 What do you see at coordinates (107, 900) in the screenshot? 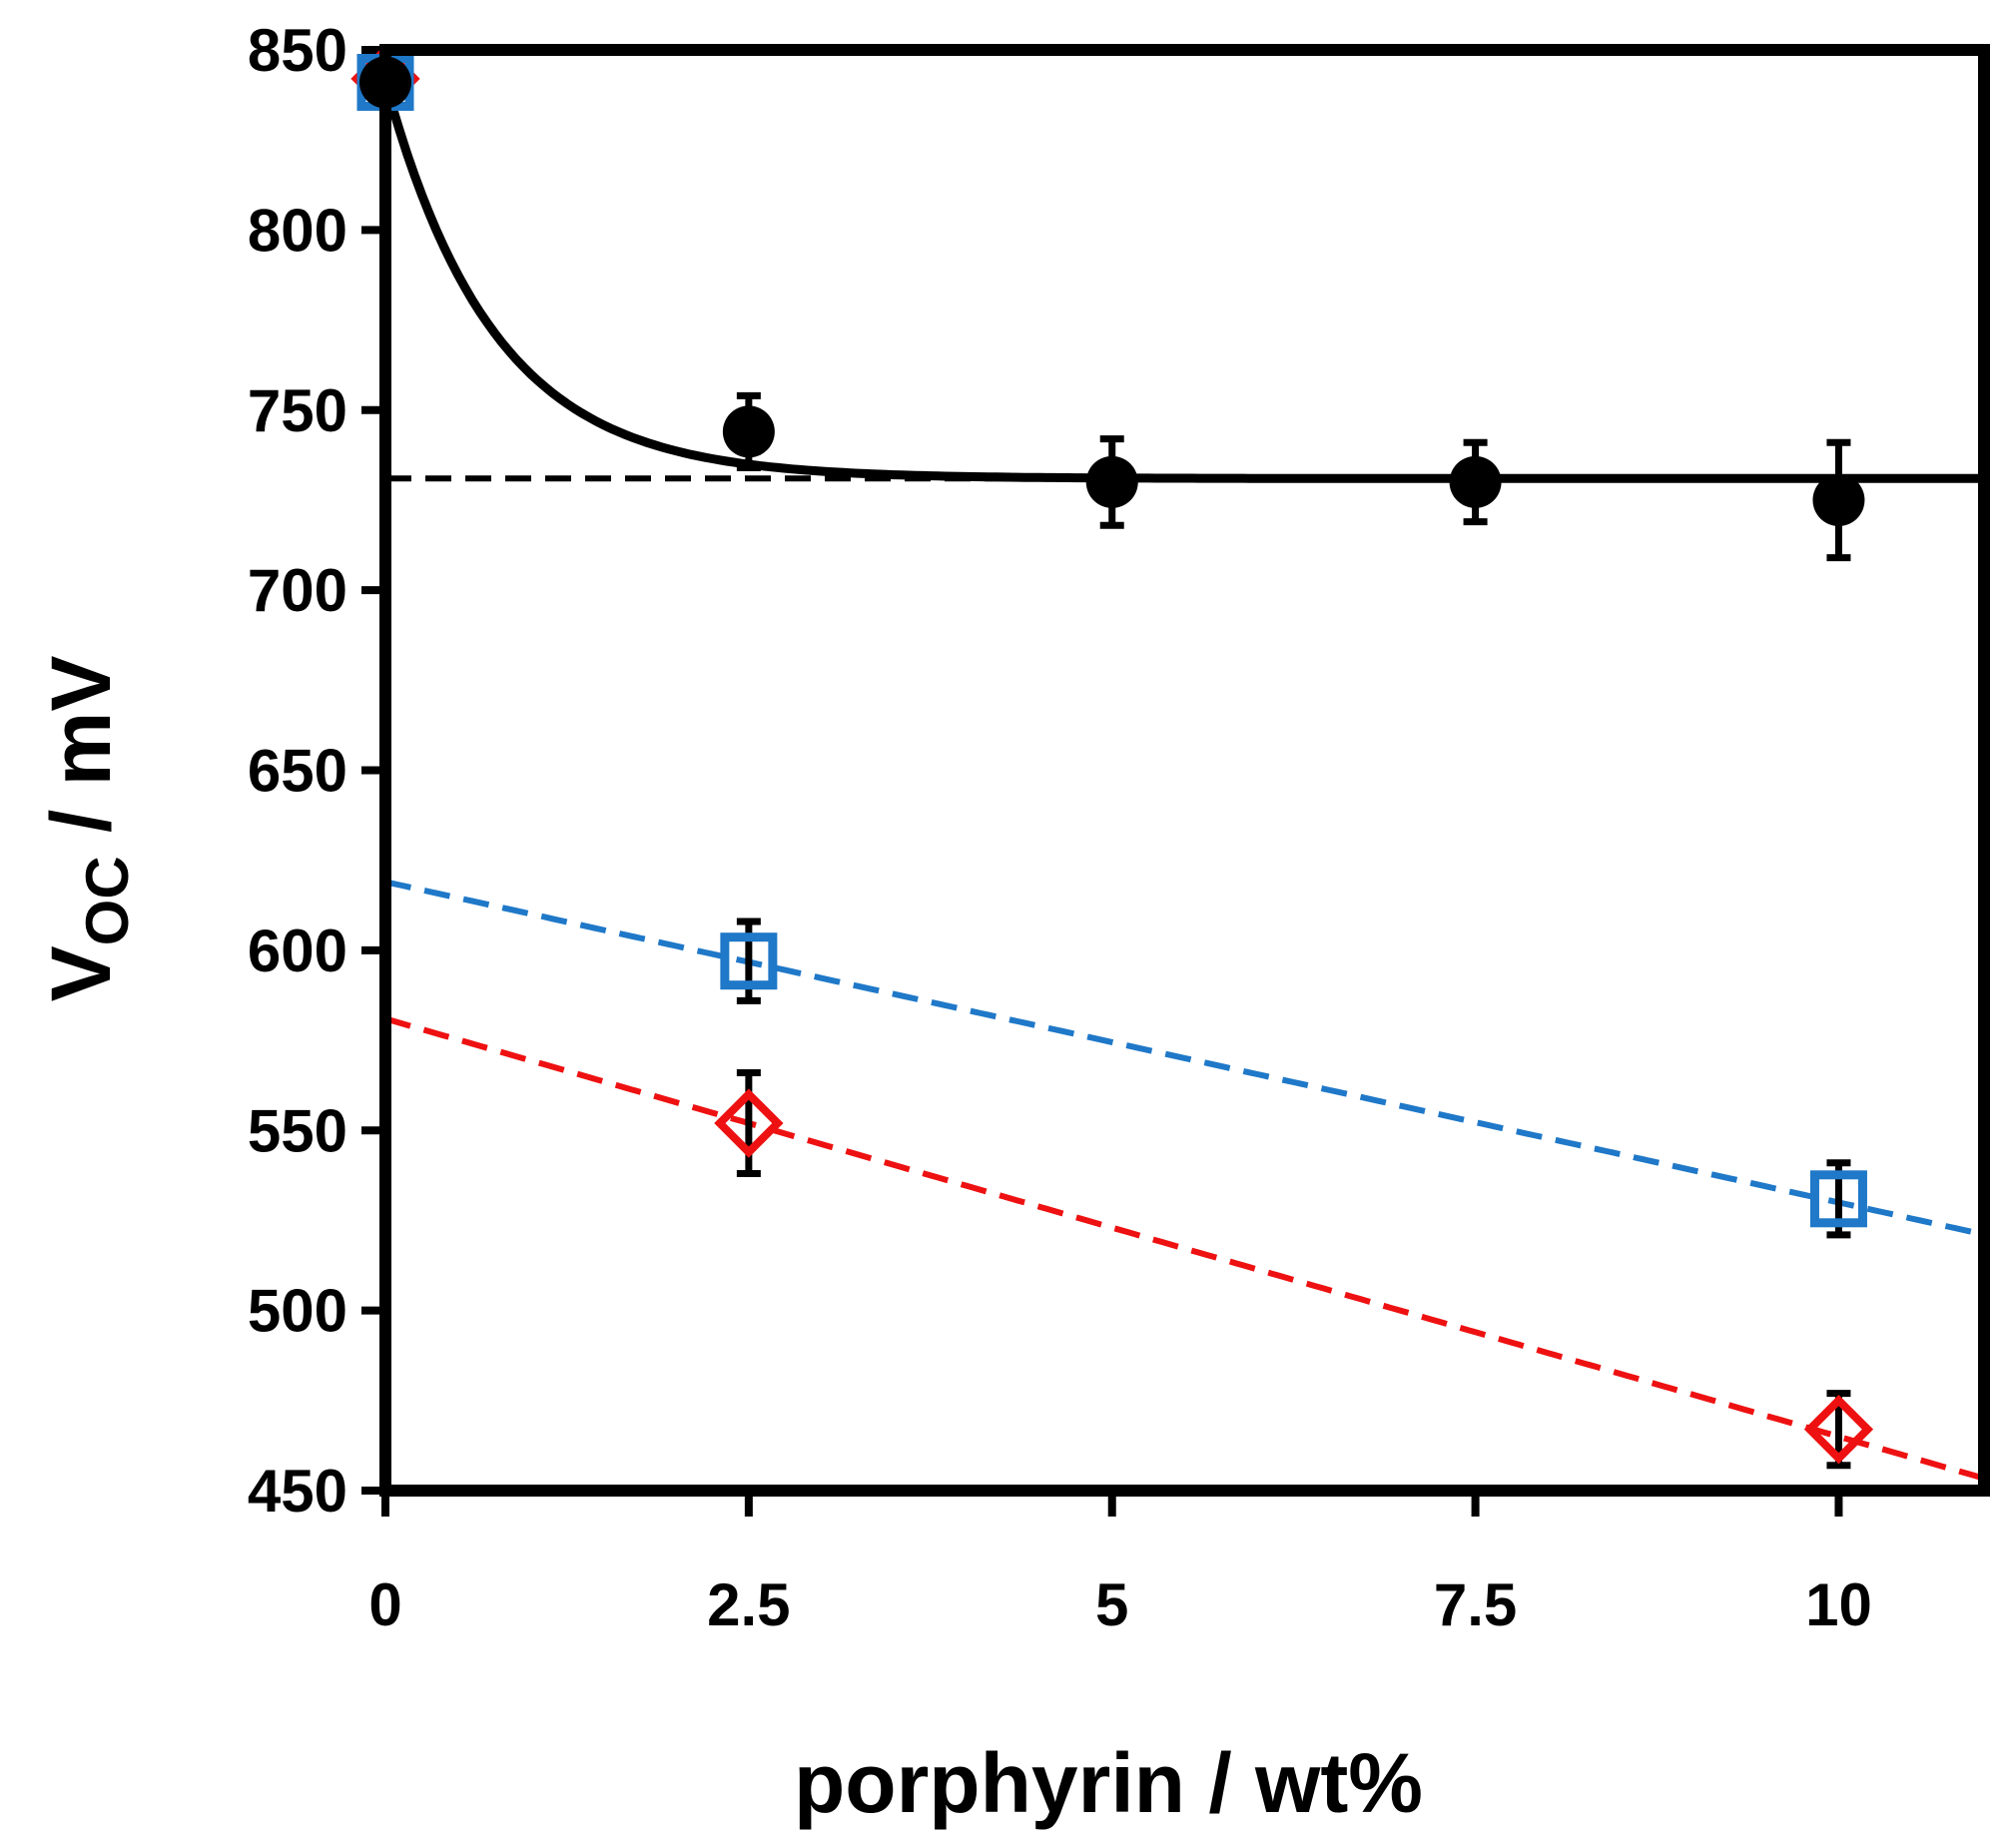
I see `y-axis-title-subscript: OC` at bounding box center [107, 900].